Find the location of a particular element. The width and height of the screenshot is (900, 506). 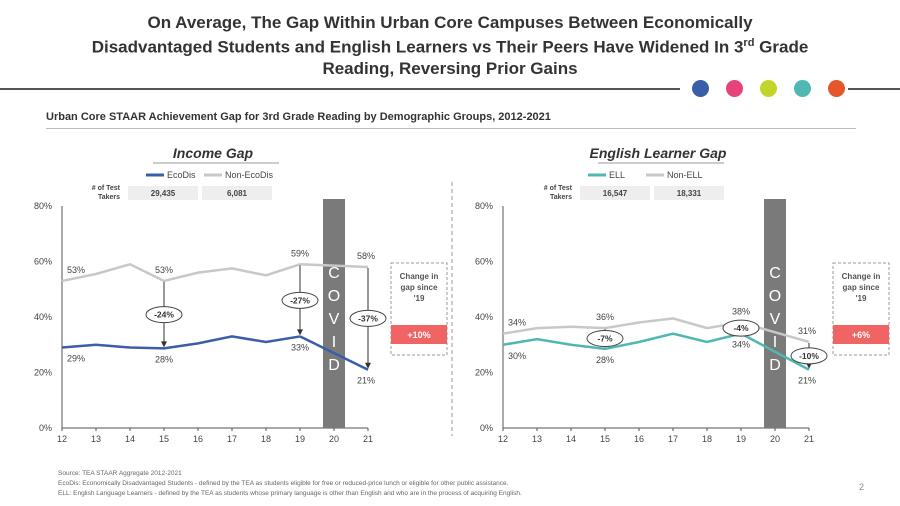

panel-title: English Learner Gap is located at coordinates (658, 153).